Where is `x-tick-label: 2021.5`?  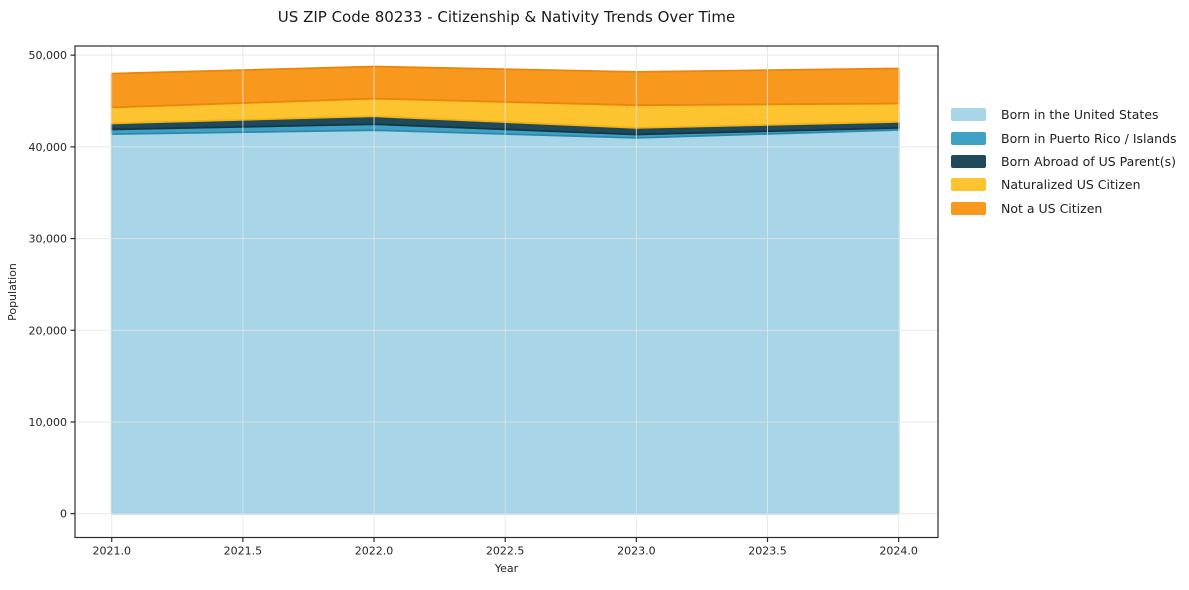 x-tick-label: 2021.5 is located at coordinates (243, 551).